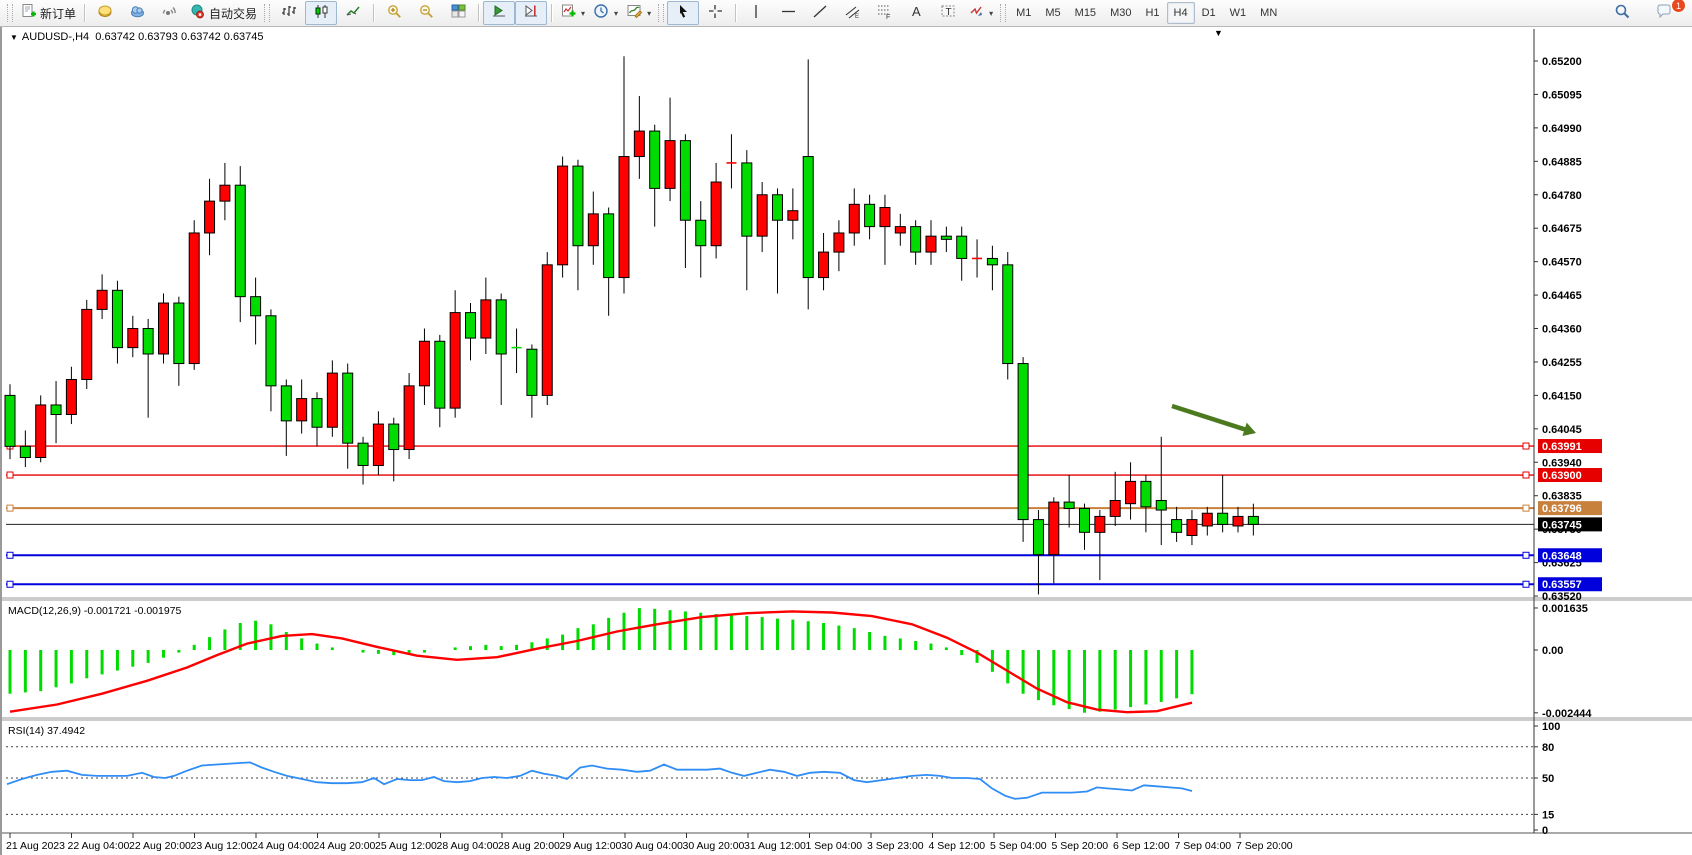 The height and width of the screenshot is (855, 1692). What do you see at coordinates (788, 13) in the screenshot?
I see `horizontal-line-button` at bounding box center [788, 13].